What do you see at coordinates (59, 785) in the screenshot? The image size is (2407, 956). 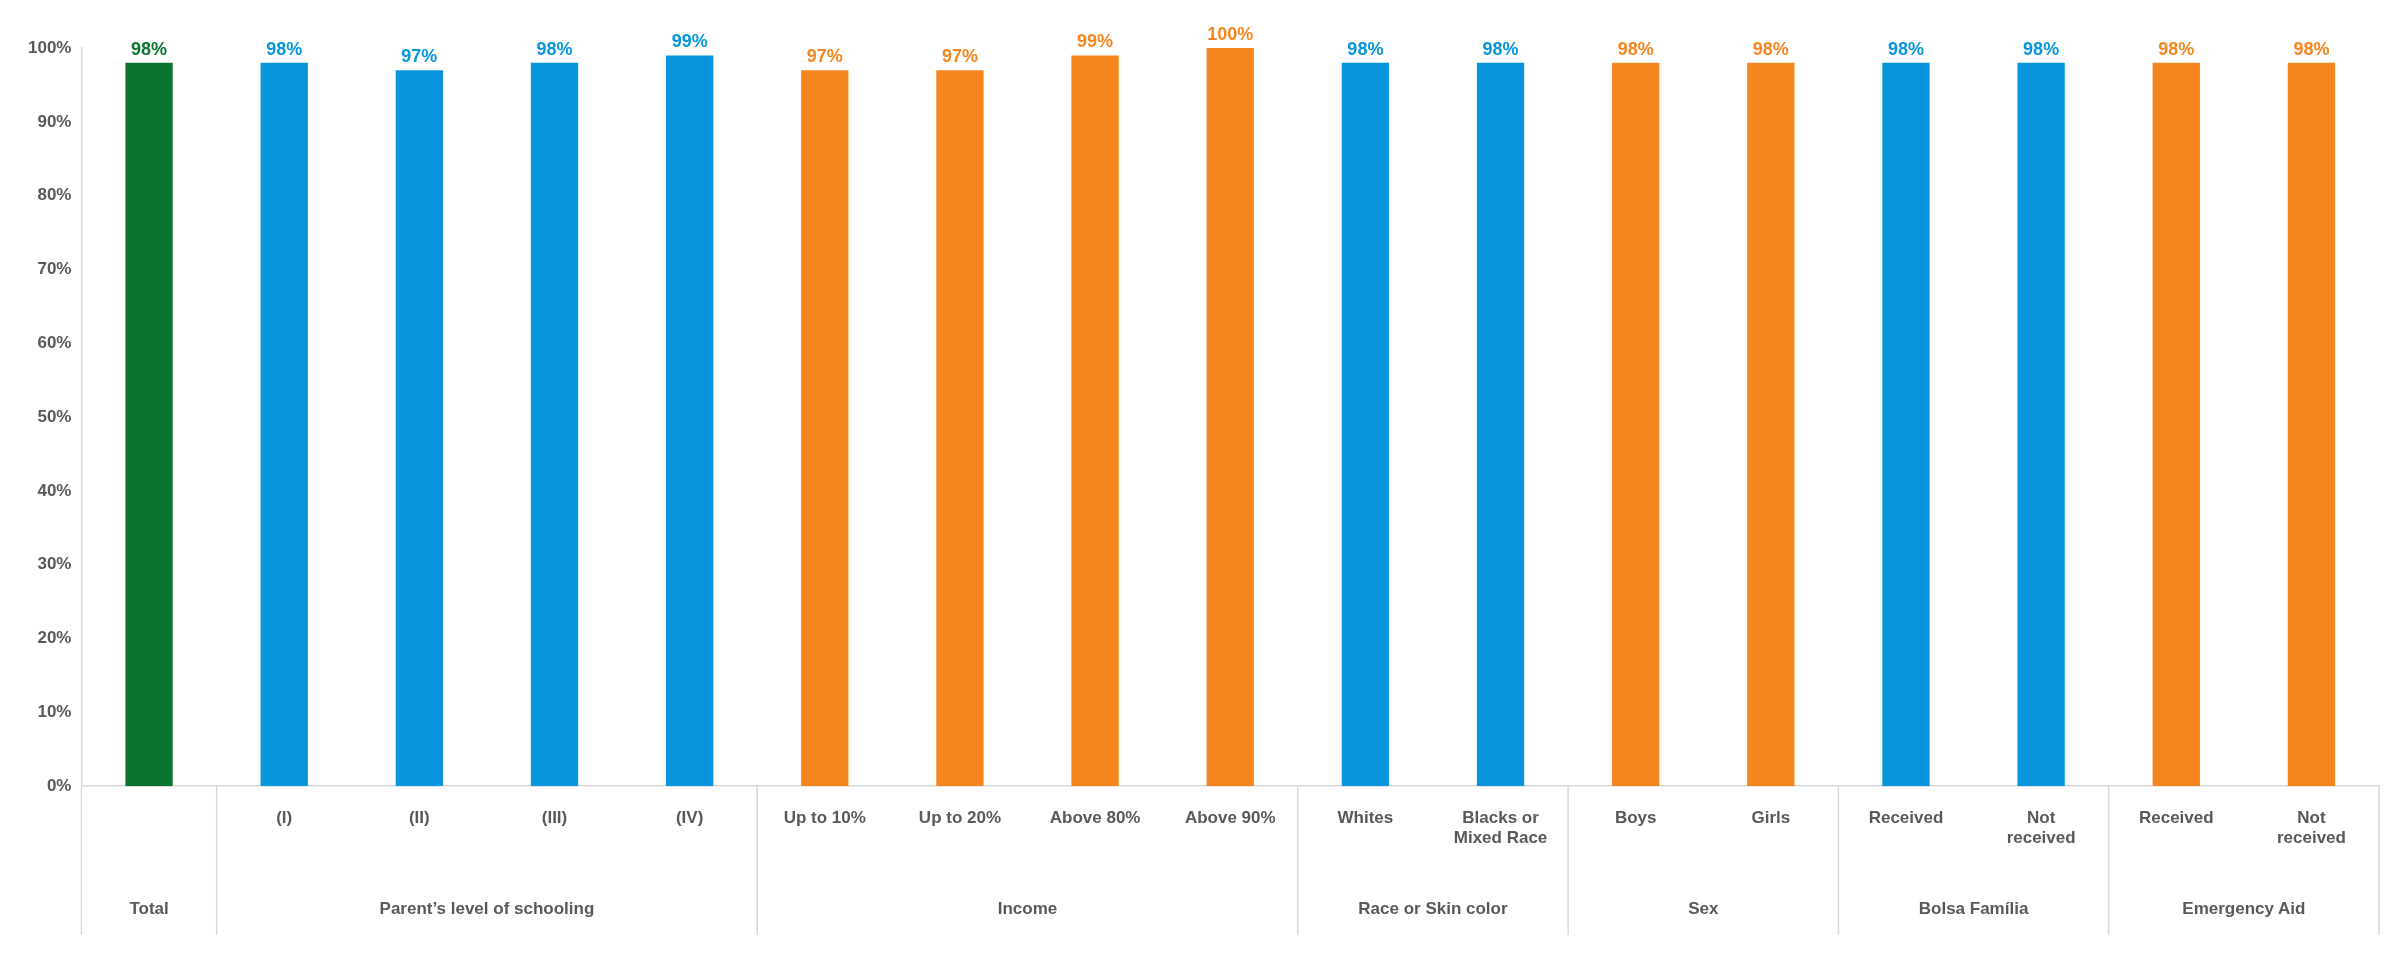 I see `y-tick-label: 0%` at bounding box center [59, 785].